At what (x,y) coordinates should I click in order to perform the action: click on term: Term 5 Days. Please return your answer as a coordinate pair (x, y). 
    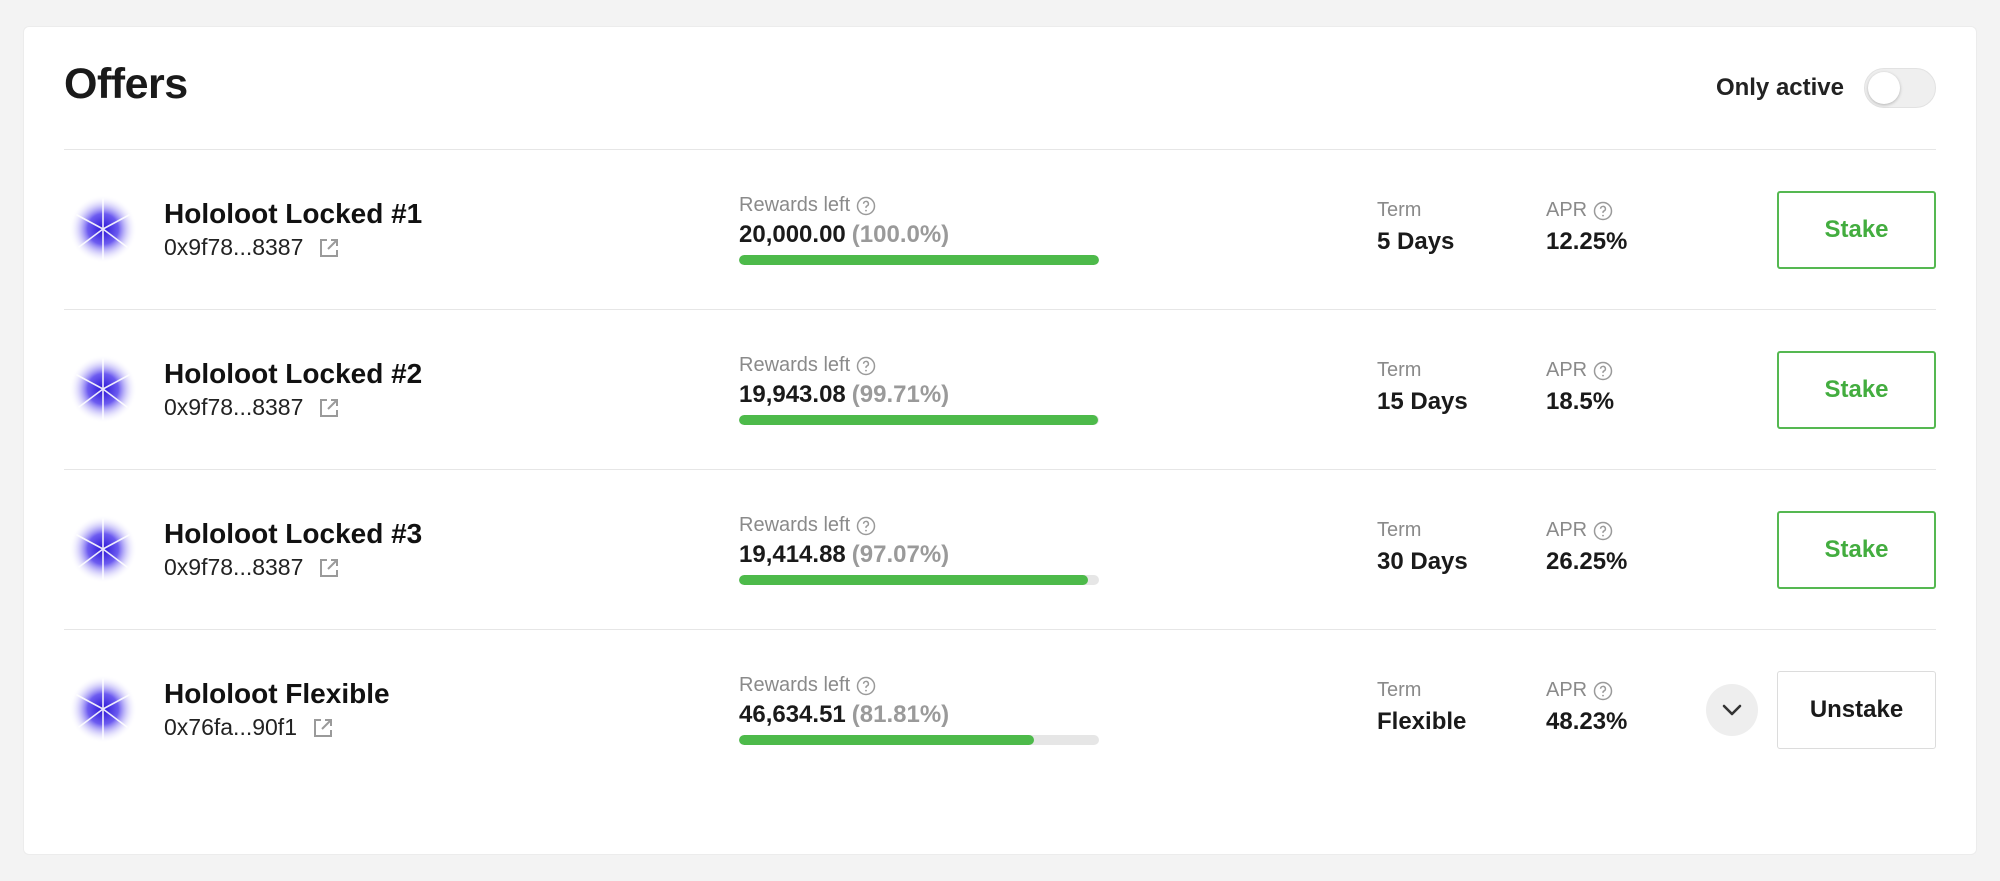
    Looking at the image, I should click on (1415, 227).